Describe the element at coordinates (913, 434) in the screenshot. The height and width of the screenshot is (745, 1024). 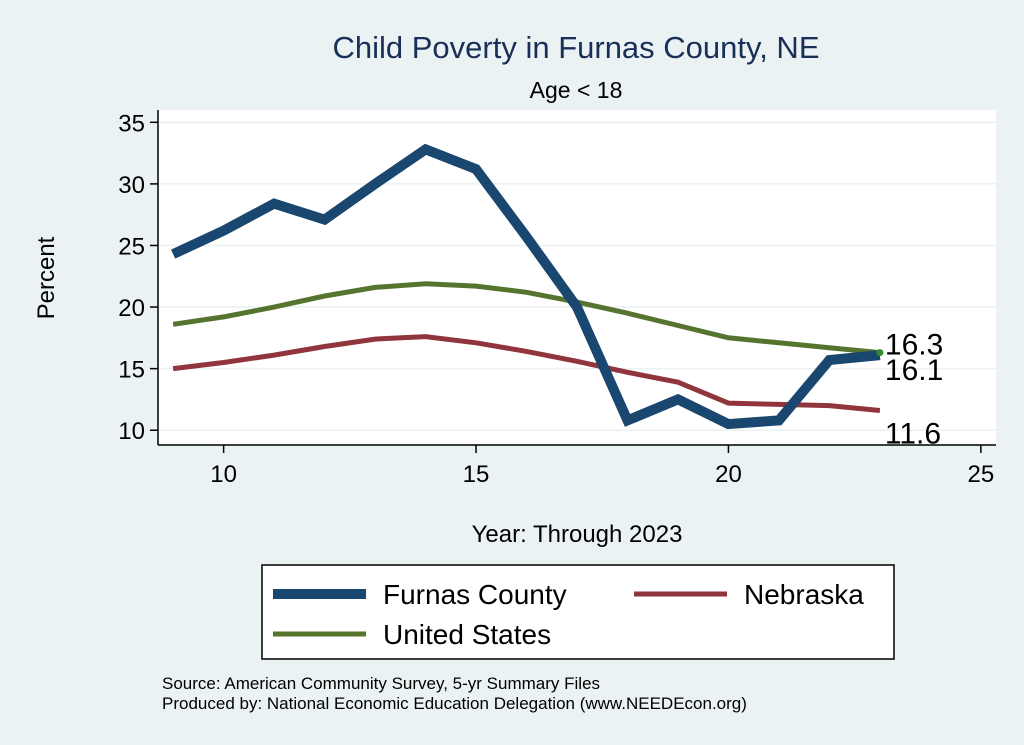
I see `end-label-nebraska: 11.6` at that location.